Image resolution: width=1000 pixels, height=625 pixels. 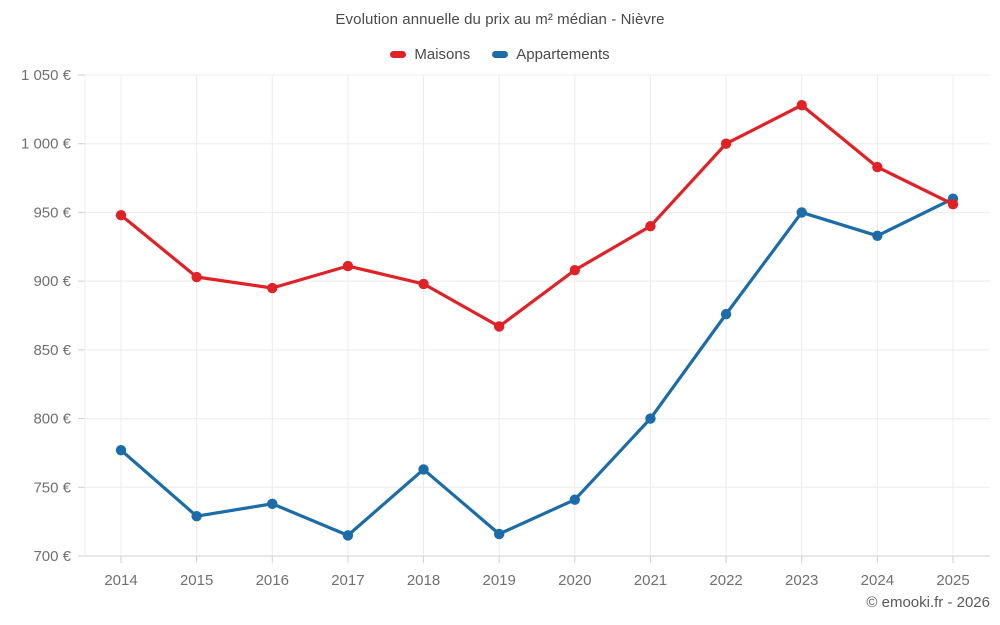 What do you see at coordinates (196, 516) in the screenshot?
I see `data-point-appartements-2015` at bounding box center [196, 516].